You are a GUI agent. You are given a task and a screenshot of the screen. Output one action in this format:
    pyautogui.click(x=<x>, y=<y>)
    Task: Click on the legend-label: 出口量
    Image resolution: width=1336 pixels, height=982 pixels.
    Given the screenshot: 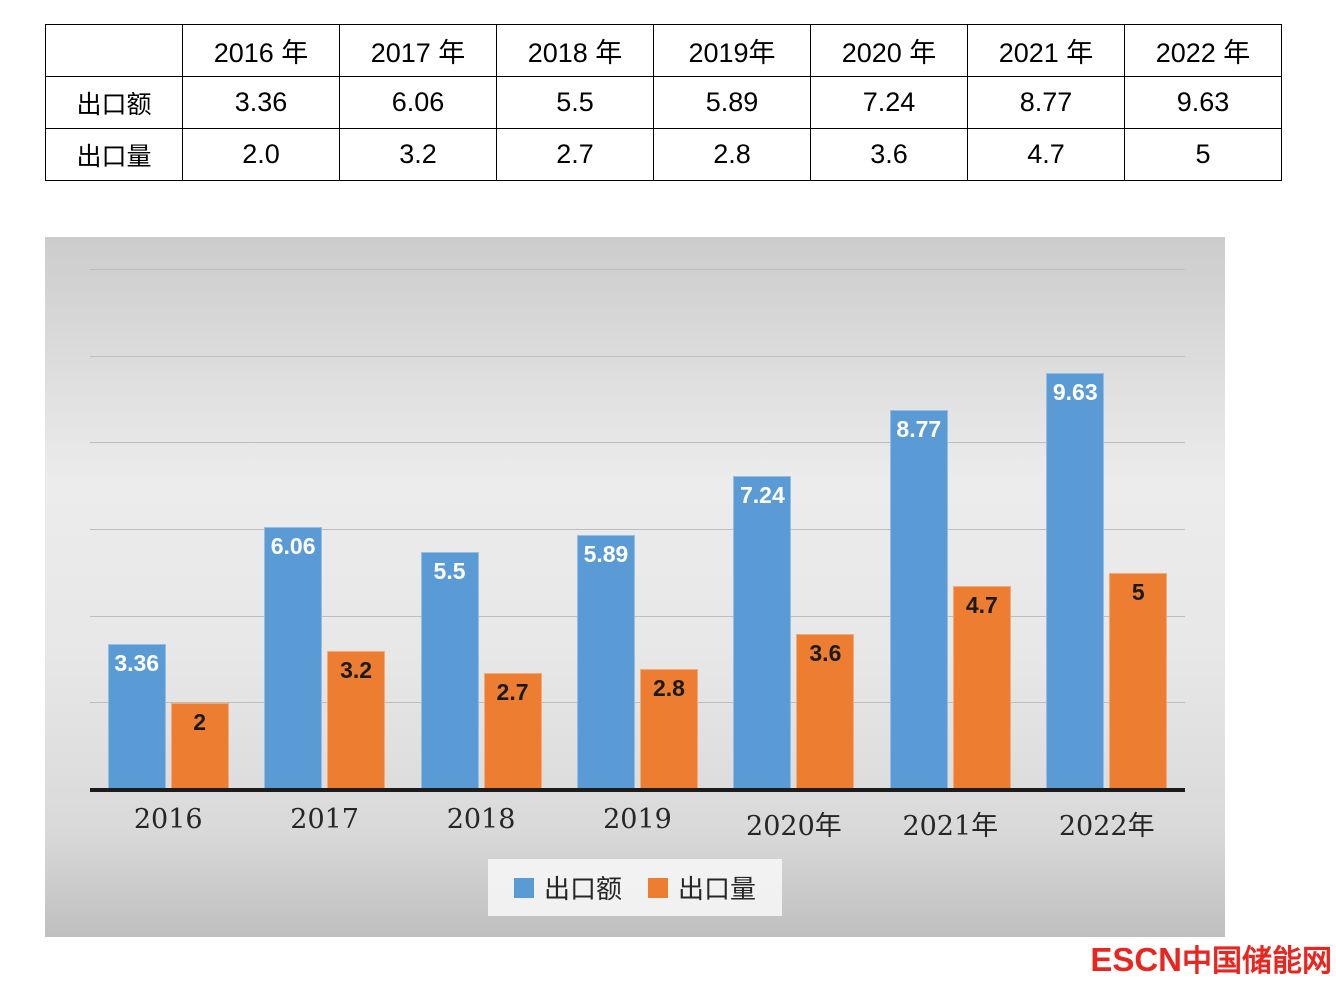 What is the action you would take?
    pyautogui.click(x=717, y=890)
    